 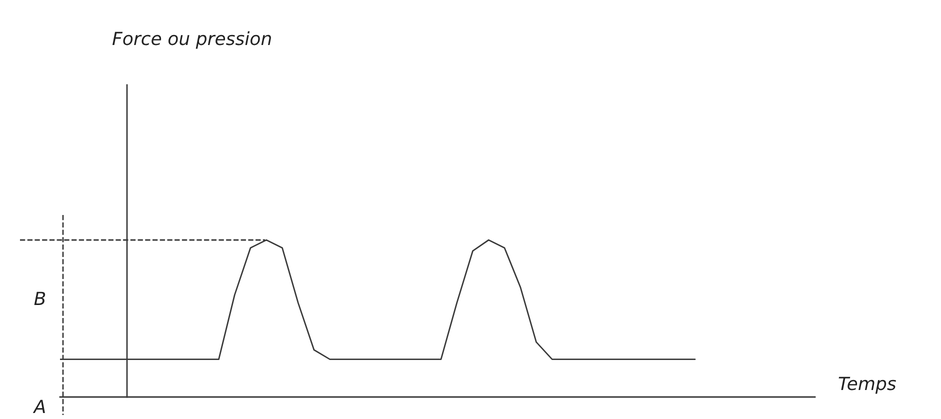 What do you see at coordinates (191, 40) in the screenshot?
I see `text: Force ou pression` at bounding box center [191, 40].